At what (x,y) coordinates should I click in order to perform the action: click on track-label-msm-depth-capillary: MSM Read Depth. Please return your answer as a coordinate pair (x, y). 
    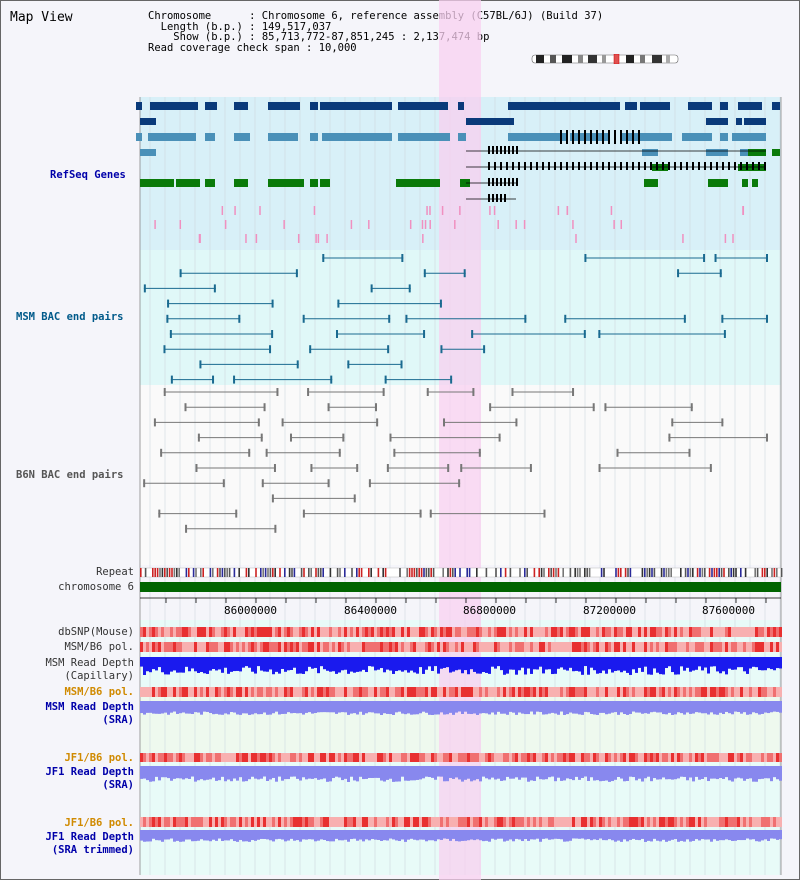
    Looking at the image, I should click on (89, 663).